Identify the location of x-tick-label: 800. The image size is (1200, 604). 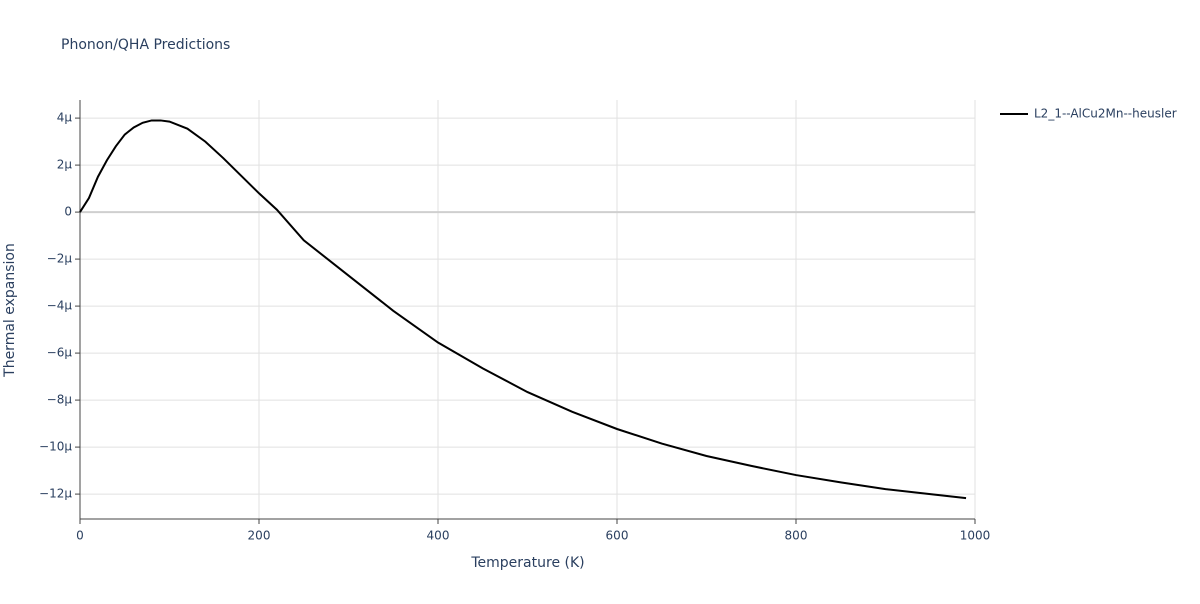
(796, 536).